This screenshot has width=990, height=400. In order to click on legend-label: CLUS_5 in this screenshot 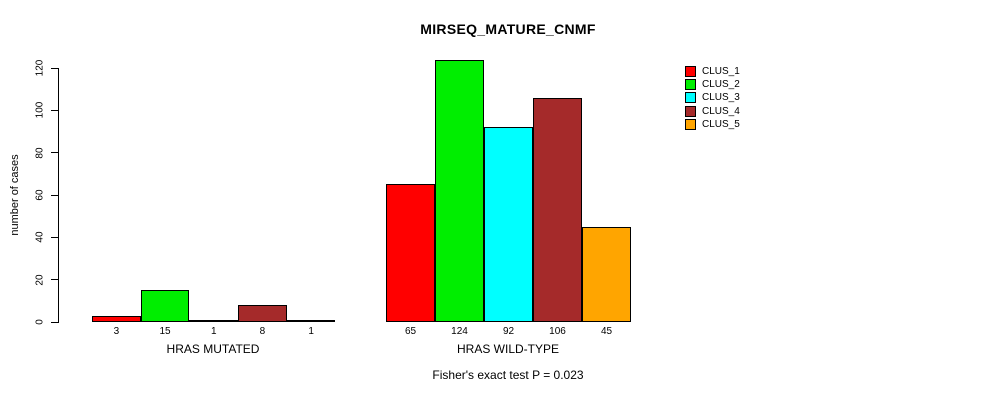, I will do `click(721, 124)`.